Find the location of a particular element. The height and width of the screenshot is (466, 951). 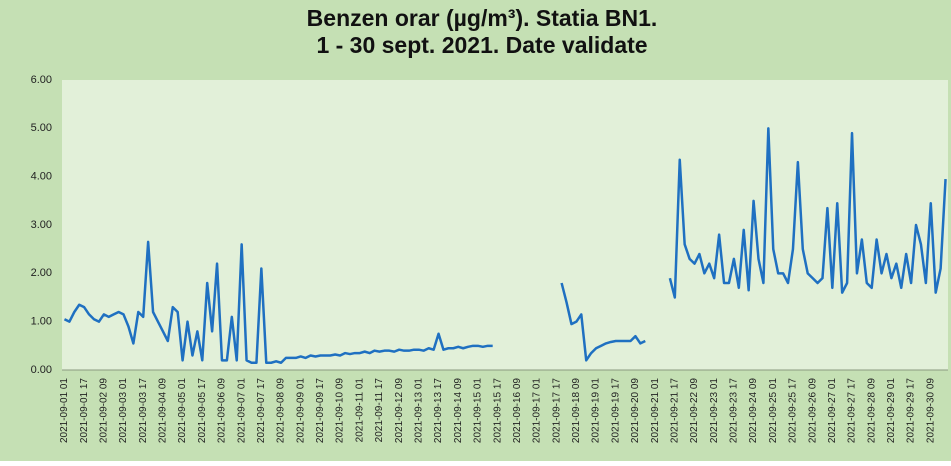

x-tick-label: 2021-09-04 09 is located at coordinates (163, 410).